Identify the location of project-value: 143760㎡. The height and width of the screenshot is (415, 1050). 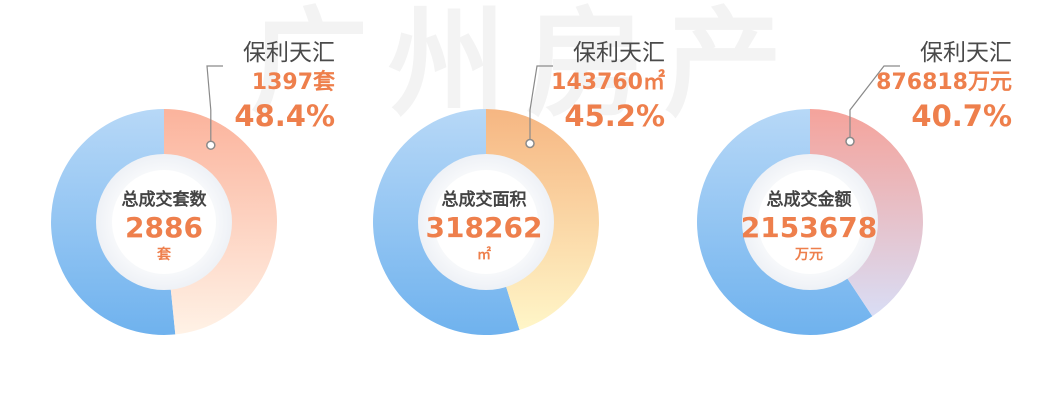
(608, 82).